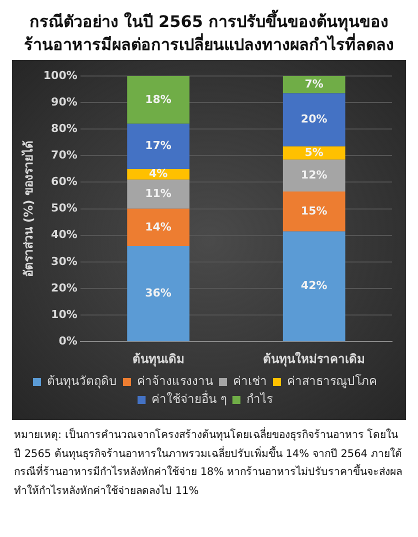 This screenshot has width=418, height=537. What do you see at coordinates (175, 381) in the screenshot?
I see `legend-label: ค่าจ้างแรงงาน` at bounding box center [175, 381].